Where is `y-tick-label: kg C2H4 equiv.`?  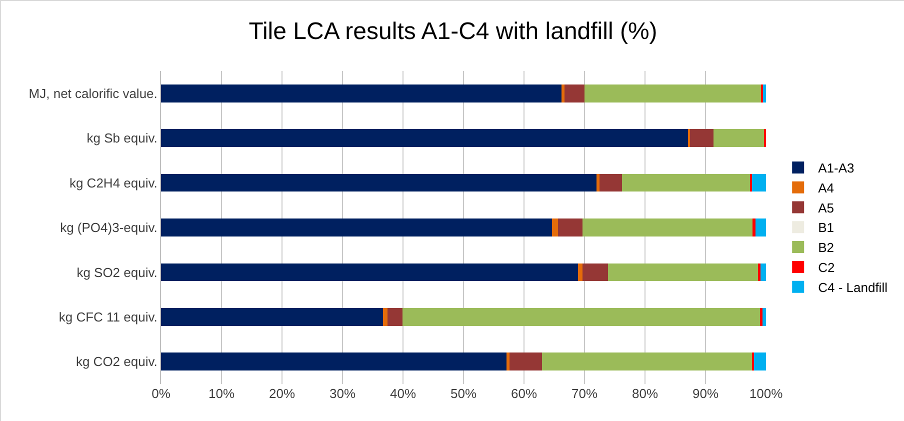
y-tick-label: kg C2H4 equiv. is located at coordinates (113, 182).